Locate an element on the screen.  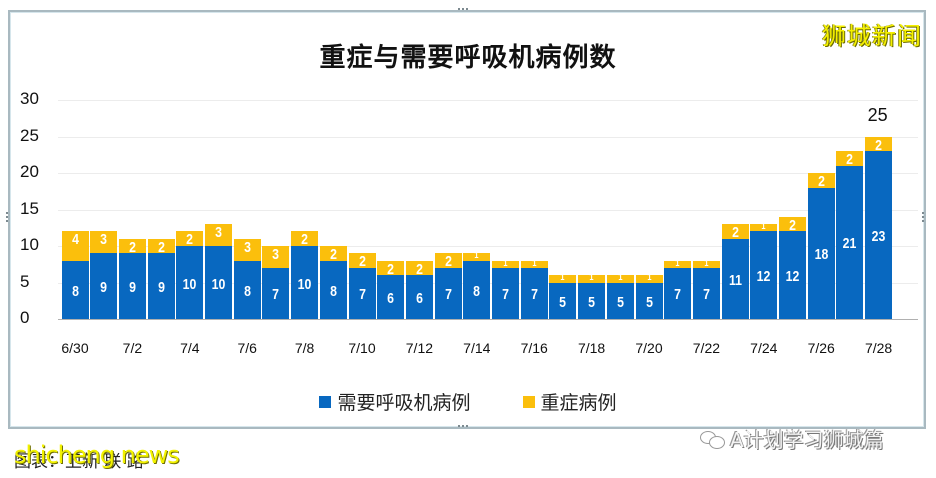
caption-watermark: shicheng news is located at coordinates (97, 455).